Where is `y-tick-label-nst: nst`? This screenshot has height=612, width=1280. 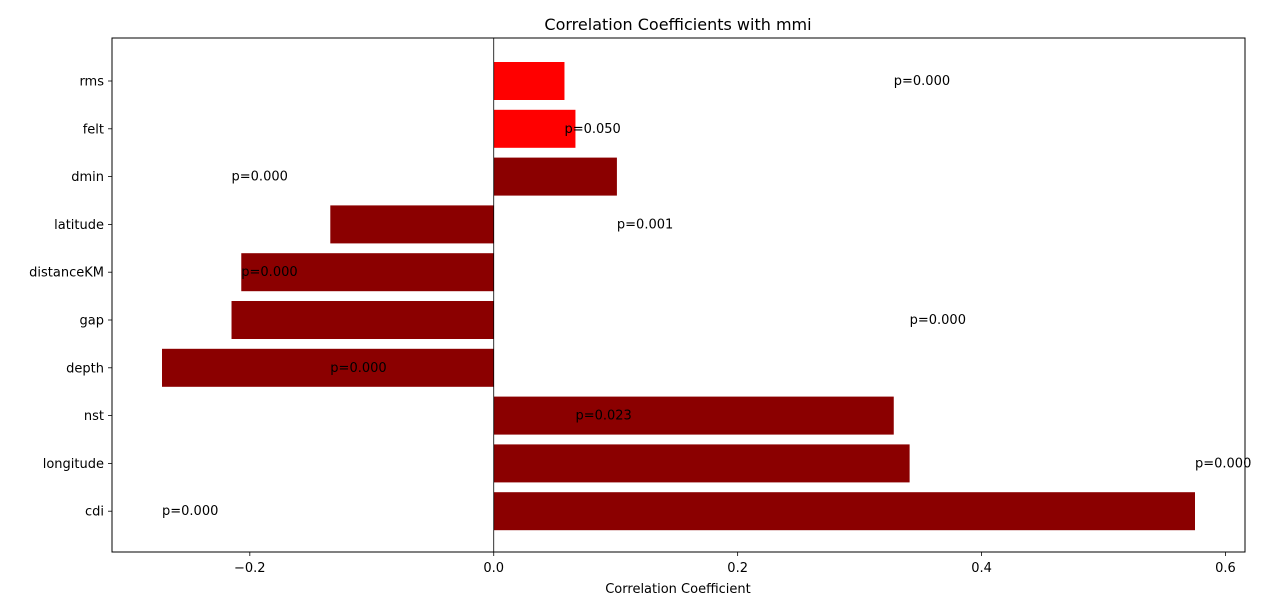
y-tick-label-nst: nst is located at coordinates (94, 416).